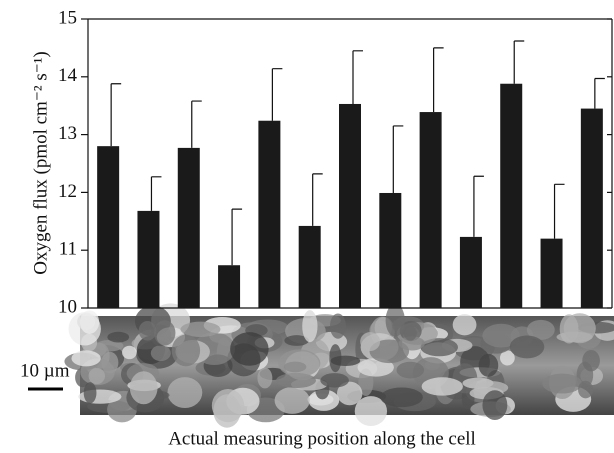 This screenshot has height=453, width=614. I want to click on y-axis-label: Oxygen flux (pmol cm⁻² s⁻¹), so click(40, 163).